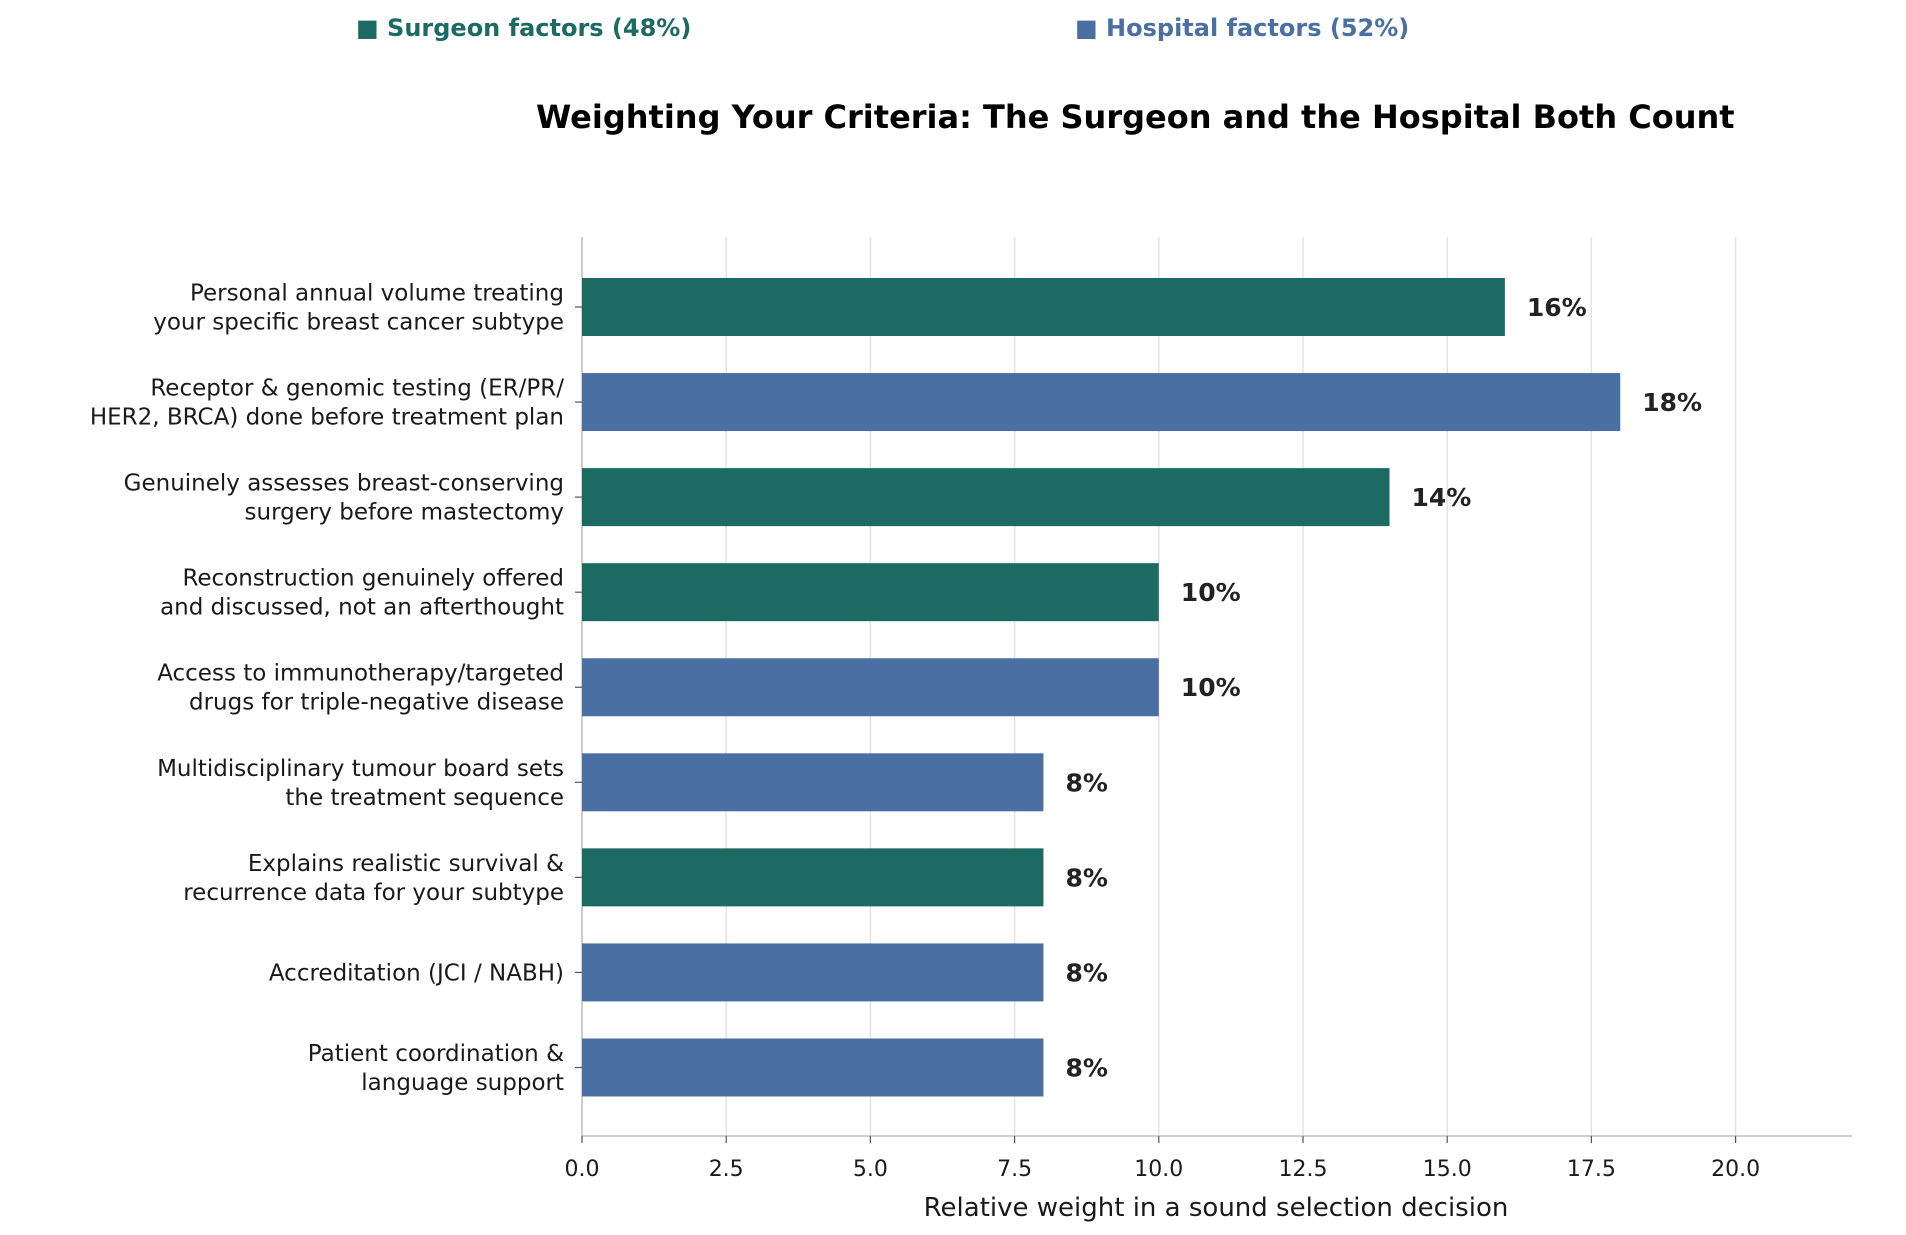 This screenshot has height=1235, width=1906. Describe the element at coordinates (1447, 1169) in the screenshot. I see `x-tick-label: 15.0` at that location.